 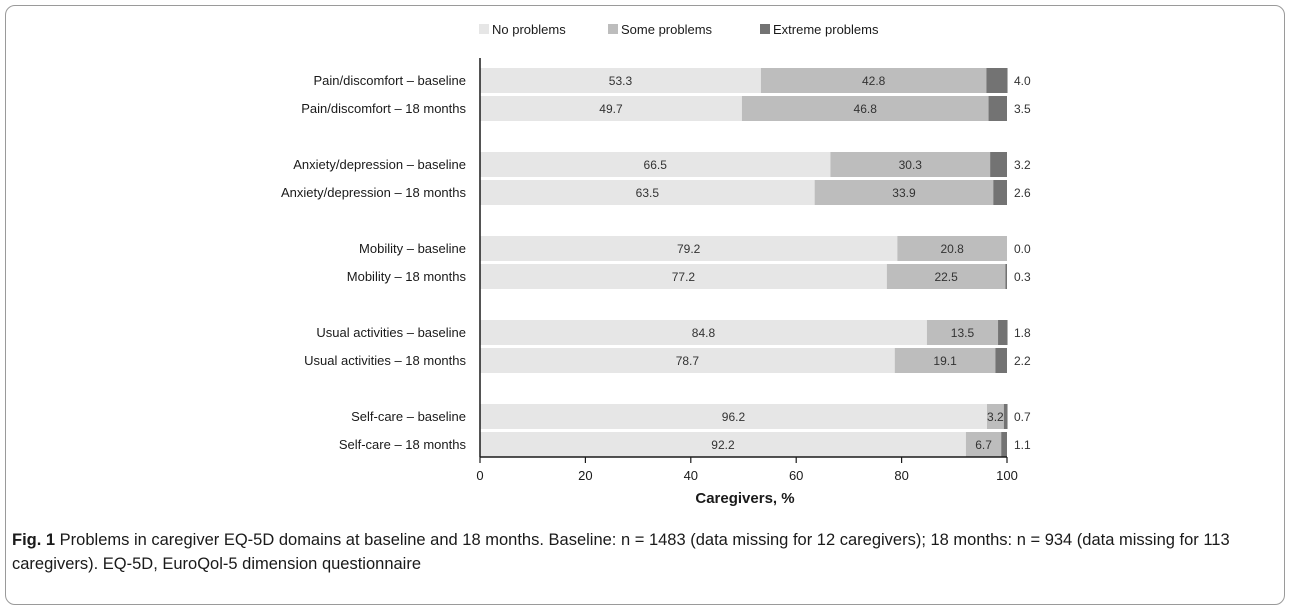 I want to click on data-label: 20.8, so click(x=953, y=249).